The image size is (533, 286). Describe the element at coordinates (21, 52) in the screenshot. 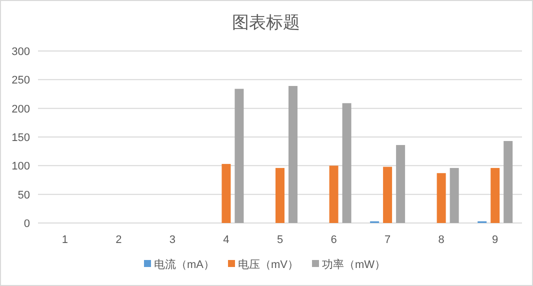

I see `y-tick-label: 300` at that location.